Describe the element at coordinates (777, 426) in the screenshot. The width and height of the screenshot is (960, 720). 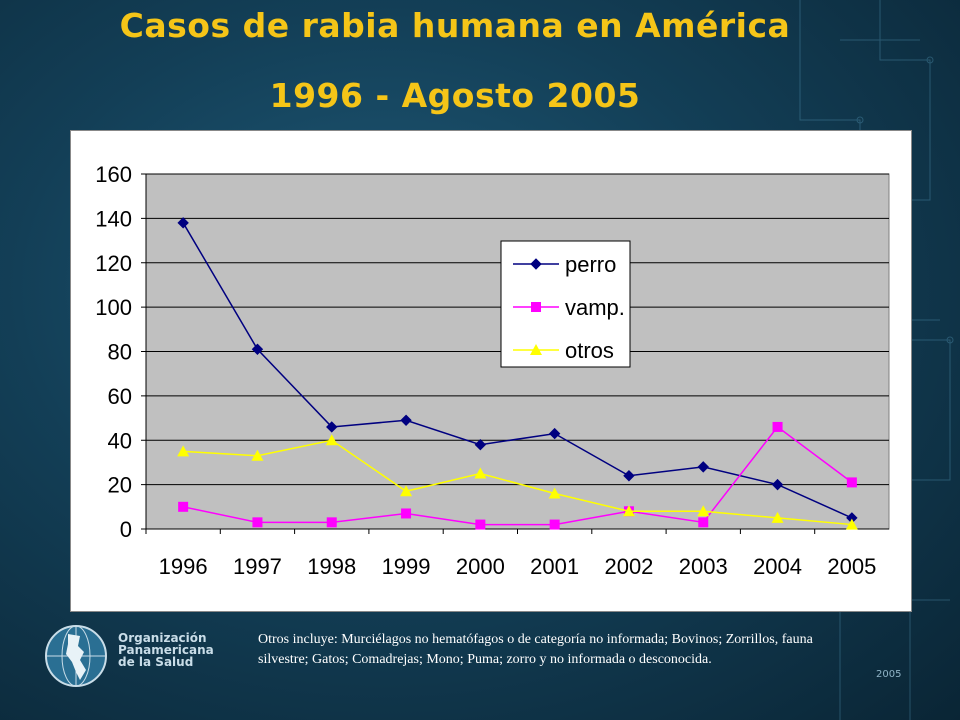
I see `point-vamp-2004` at that location.